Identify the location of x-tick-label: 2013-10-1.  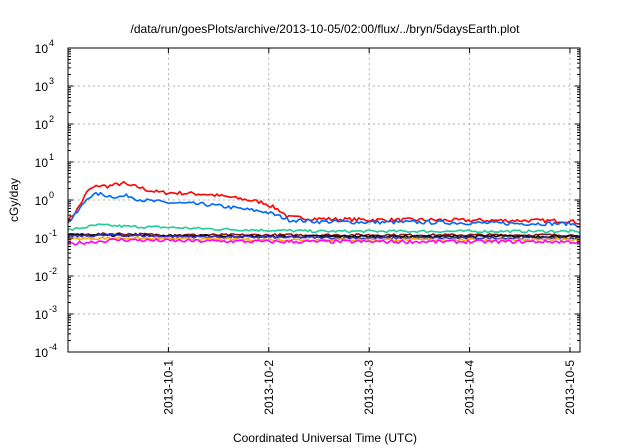
(168, 387).